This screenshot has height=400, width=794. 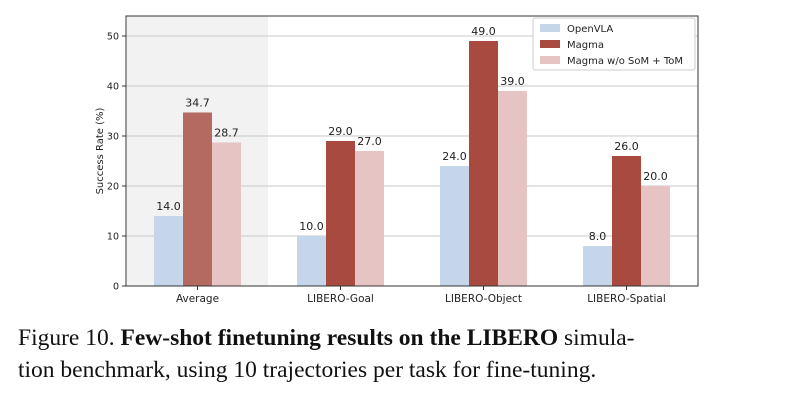 What do you see at coordinates (550, 44) in the screenshot?
I see `legend-swatch-magma` at bounding box center [550, 44].